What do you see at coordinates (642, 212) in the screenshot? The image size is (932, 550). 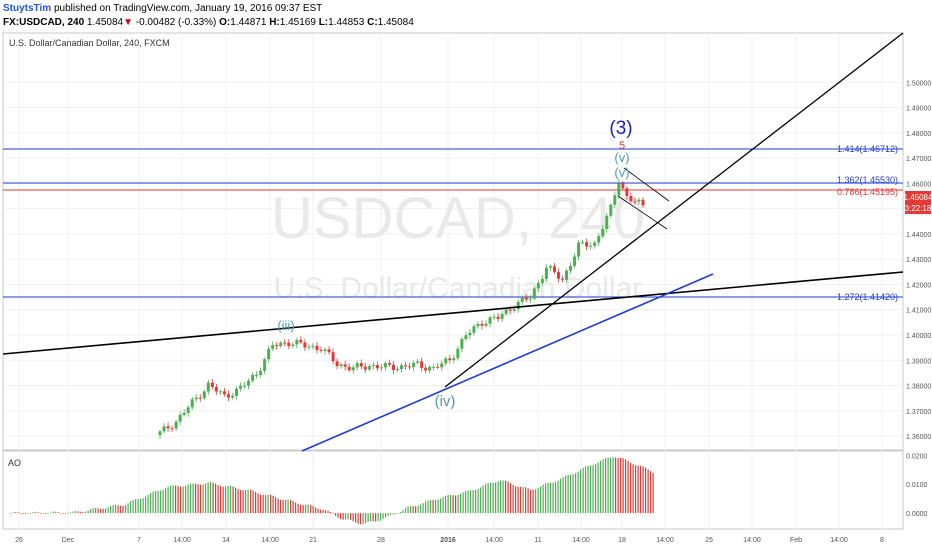 I see `channel-lower` at bounding box center [642, 212].